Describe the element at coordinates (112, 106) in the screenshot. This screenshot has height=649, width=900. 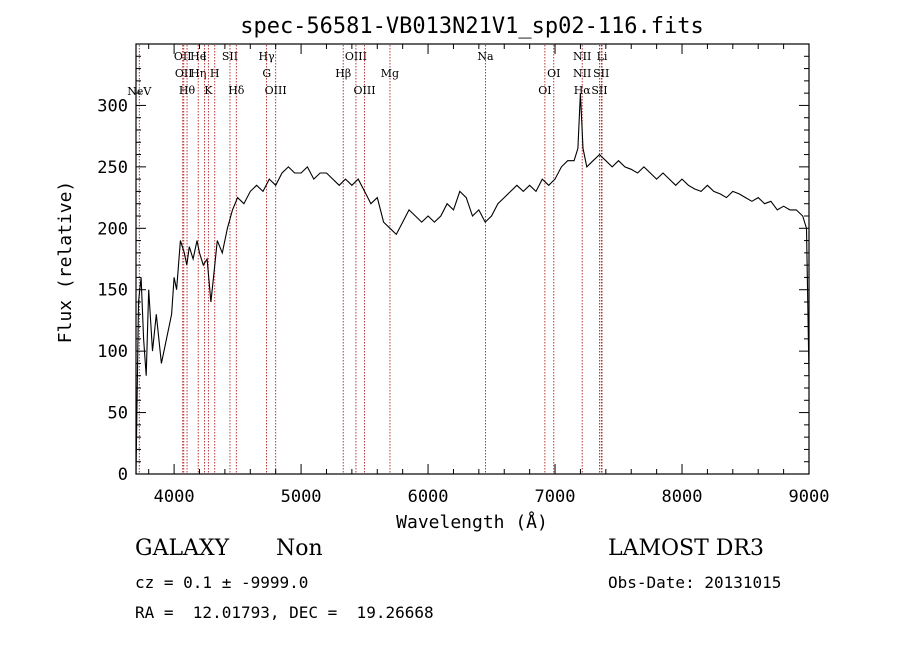
I see `y-tick-label-6: 300` at that location.